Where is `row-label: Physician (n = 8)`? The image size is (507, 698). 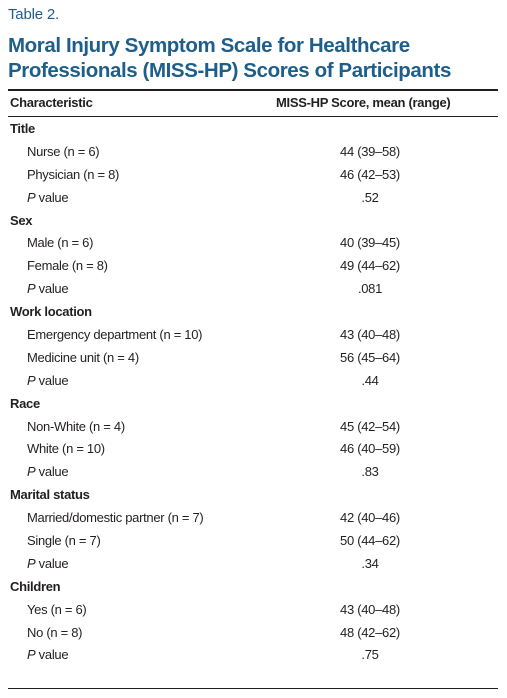
row-label: Physician (n = 8) is located at coordinates (73, 174).